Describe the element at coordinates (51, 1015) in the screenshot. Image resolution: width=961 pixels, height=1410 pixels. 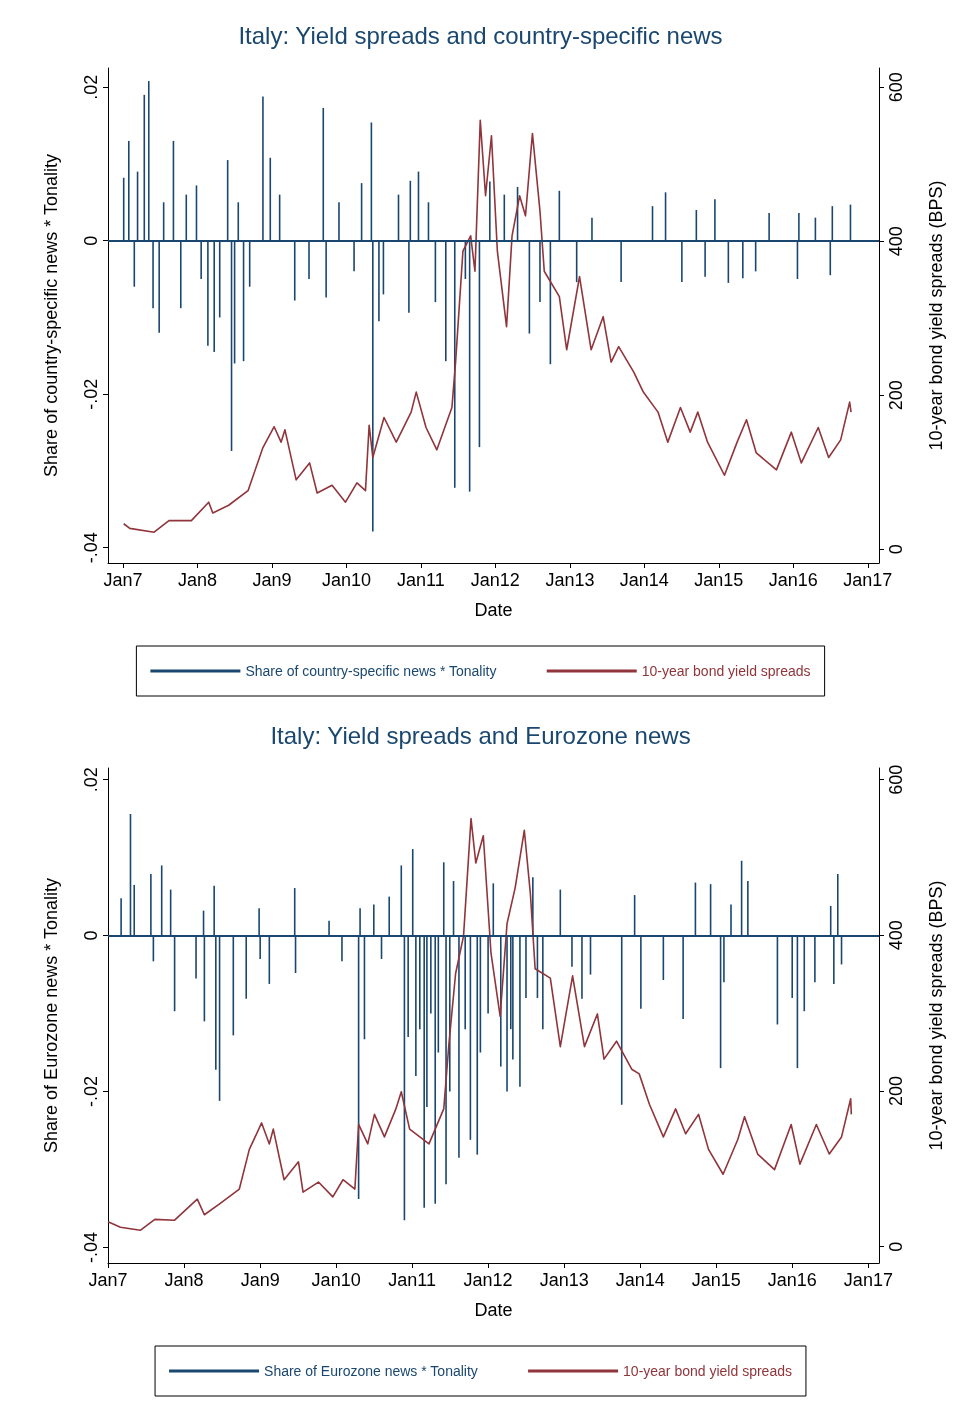
I see `y-axis-title: Share of Eurozone news * Tonality` at that location.